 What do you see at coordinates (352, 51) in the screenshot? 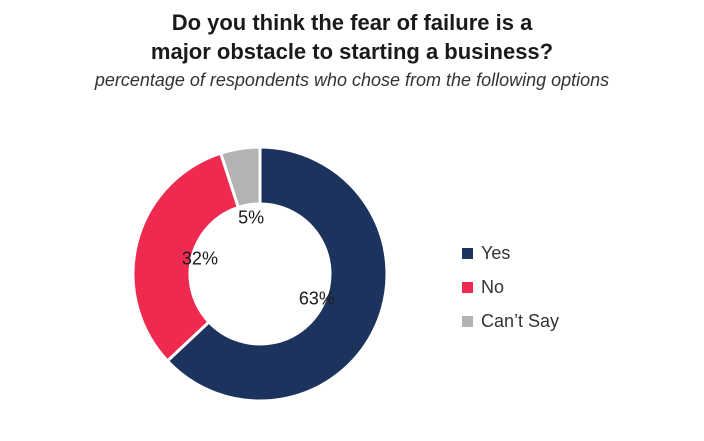
I see `chart-title-line-2: major obstacle to starting a business?` at bounding box center [352, 51].